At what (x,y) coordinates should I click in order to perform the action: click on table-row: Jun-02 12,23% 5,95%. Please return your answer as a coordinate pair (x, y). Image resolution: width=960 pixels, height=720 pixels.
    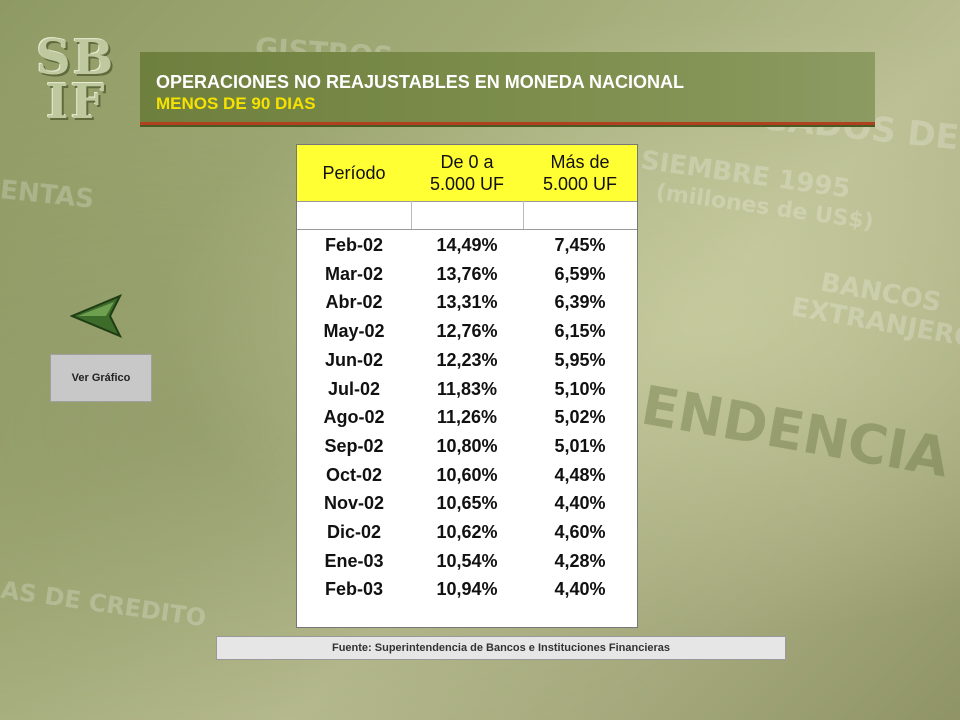
    Looking at the image, I should click on (467, 360).